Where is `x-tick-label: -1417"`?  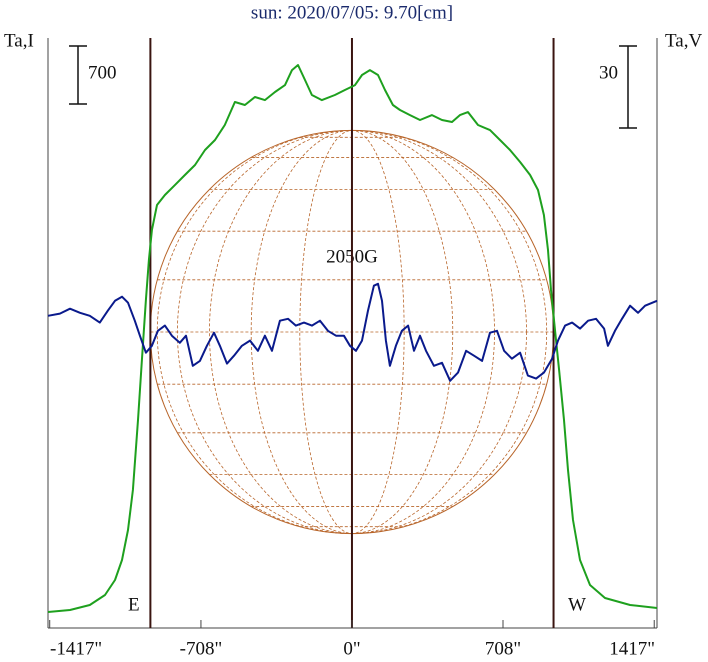 x-tick-label: -1417" is located at coordinates (76, 648).